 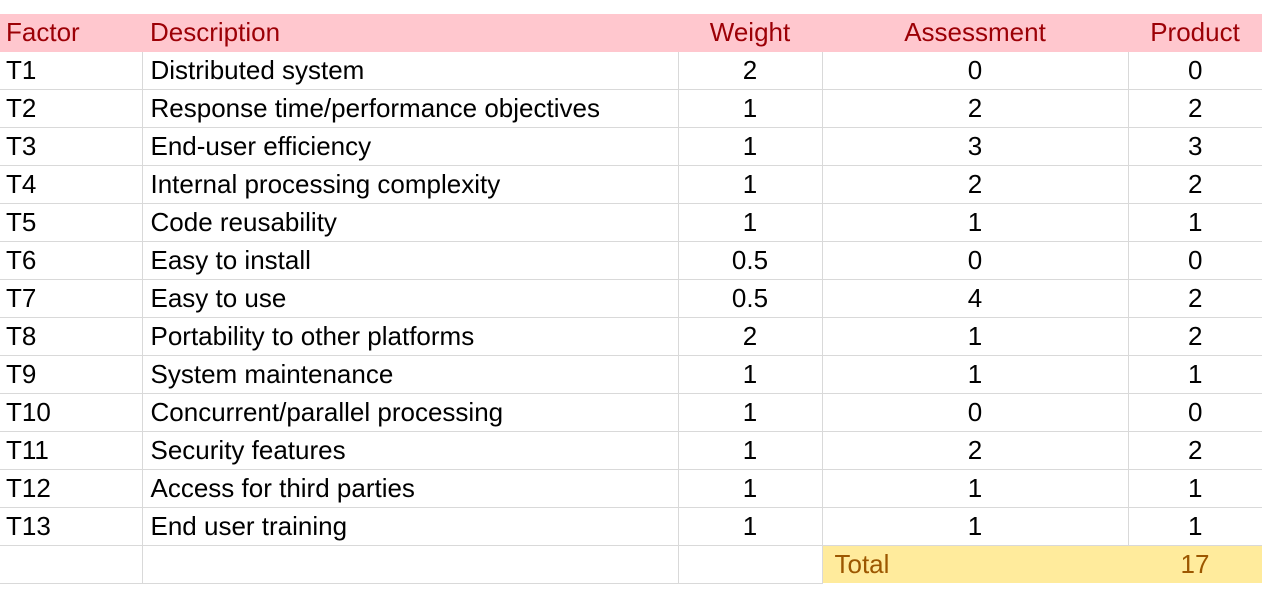 I want to click on table-row: T11 Security features 1 2 2, so click(x=631, y=450).